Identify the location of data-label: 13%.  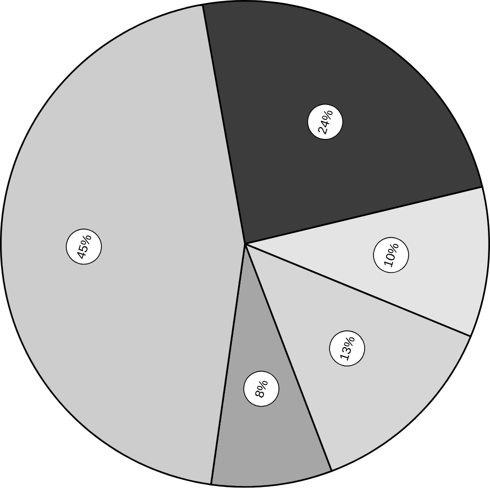
(347, 349).